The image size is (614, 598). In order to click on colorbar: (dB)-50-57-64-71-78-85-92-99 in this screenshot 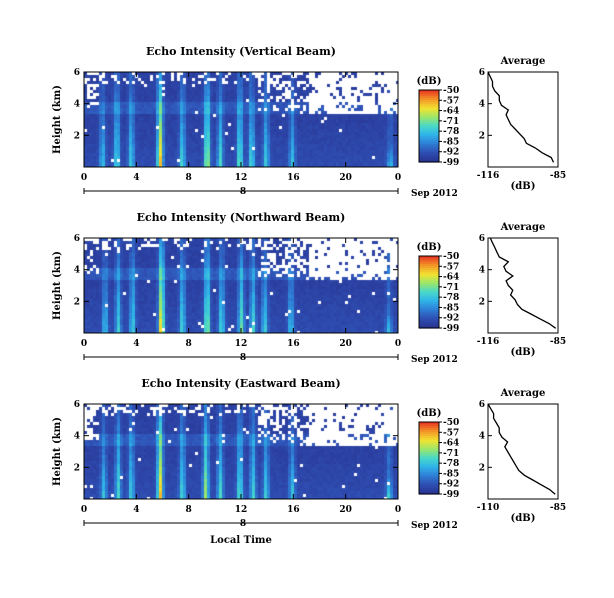, I will do `click(438, 288)`.